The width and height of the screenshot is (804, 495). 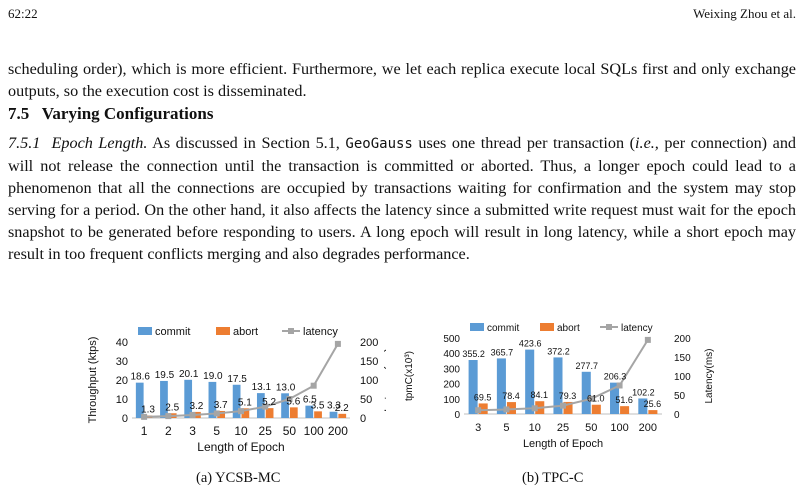 What do you see at coordinates (172, 407) in the screenshot?
I see `data-label-abort: 2.5` at bounding box center [172, 407].